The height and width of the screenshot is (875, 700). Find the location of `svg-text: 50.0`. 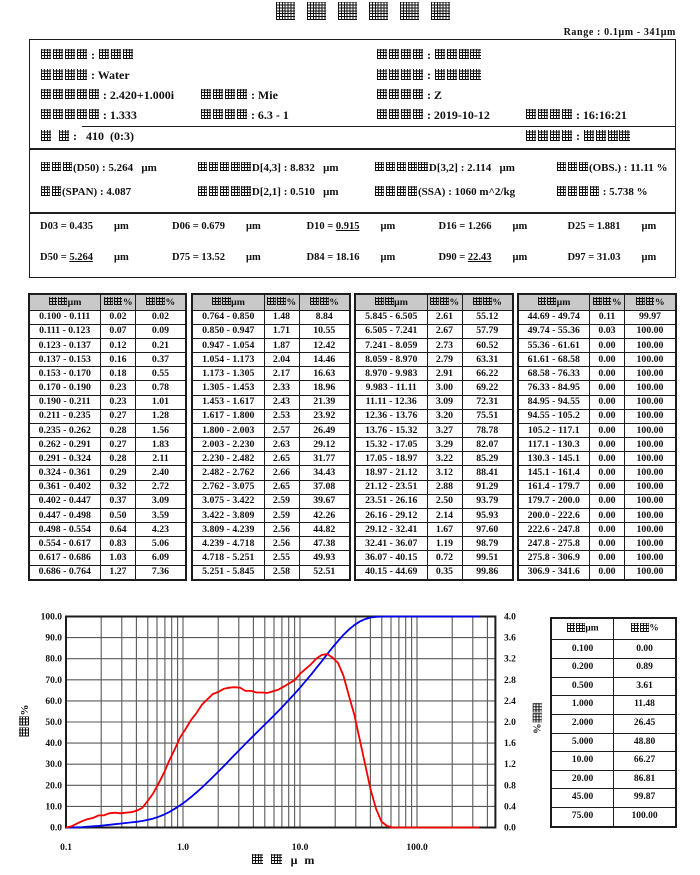

svg-text: 50.0 is located at coordinates (53, 723).